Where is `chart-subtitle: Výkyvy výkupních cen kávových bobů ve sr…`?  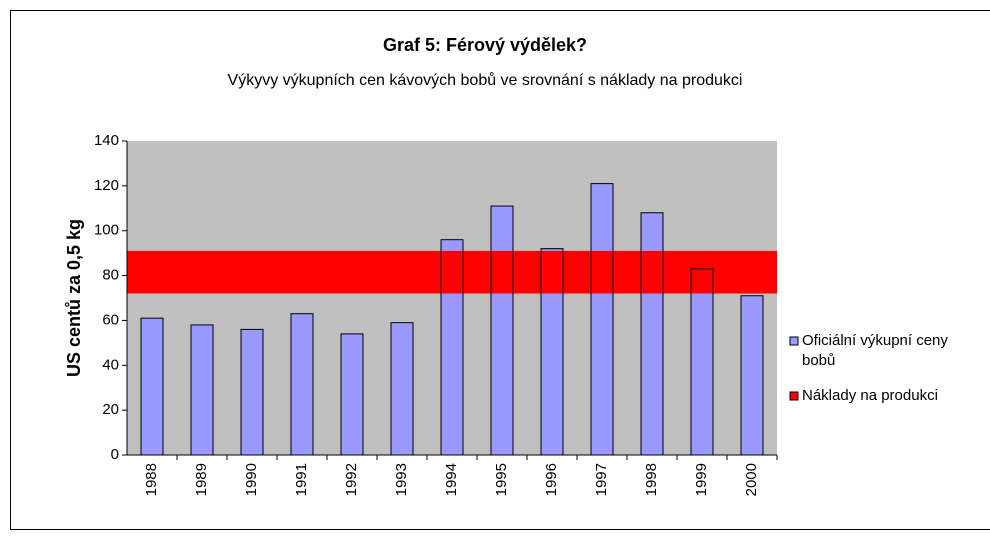 chart-subtitle: Výkyvy výkupních cen kávových bobů ve sr… is located at coordinates (485, 80).